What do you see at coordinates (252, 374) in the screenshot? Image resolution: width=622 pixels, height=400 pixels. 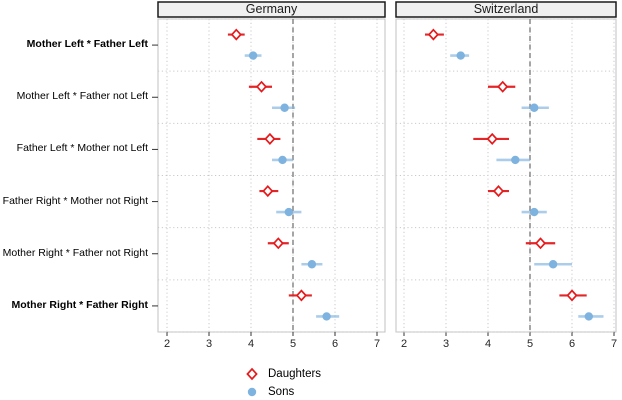 I see `daughters-diamond-icon` at bounding box center [252, 374].